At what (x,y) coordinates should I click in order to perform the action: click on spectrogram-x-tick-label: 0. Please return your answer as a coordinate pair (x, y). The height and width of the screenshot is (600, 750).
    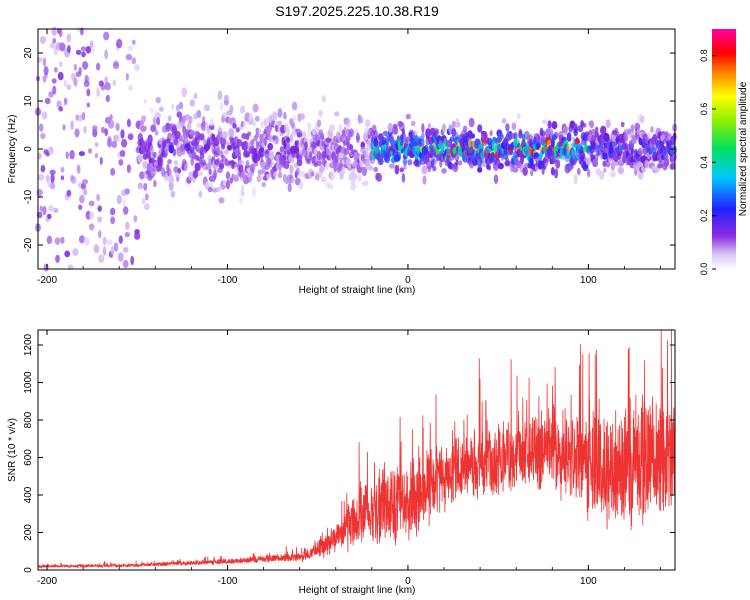
    Looking at the image, I should click on (408, 280).